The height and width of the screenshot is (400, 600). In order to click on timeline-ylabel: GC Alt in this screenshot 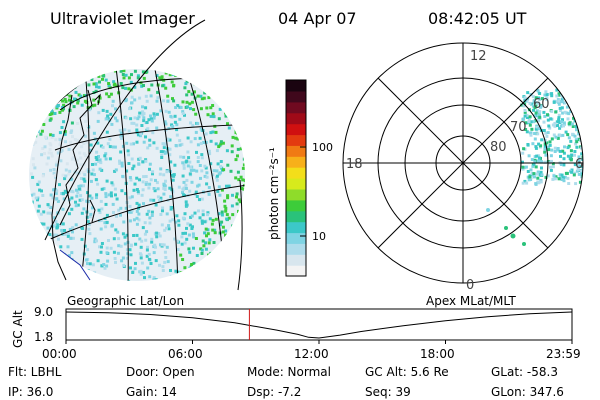, I will do `click(18, 329)`.